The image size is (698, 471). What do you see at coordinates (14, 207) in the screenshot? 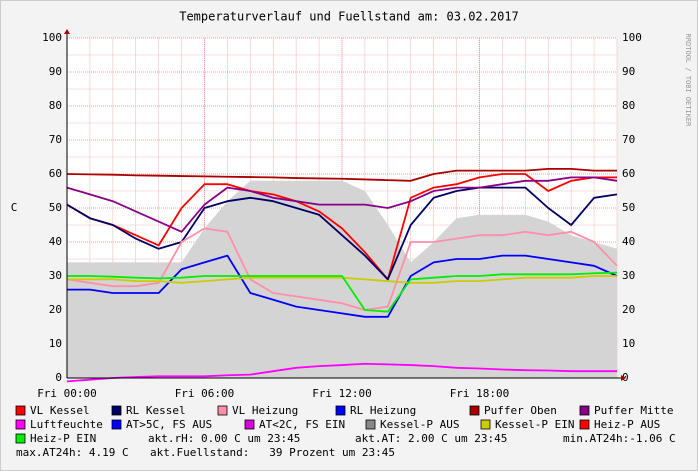
I see `y-axis-label: C` at bounding box center [14, 207].